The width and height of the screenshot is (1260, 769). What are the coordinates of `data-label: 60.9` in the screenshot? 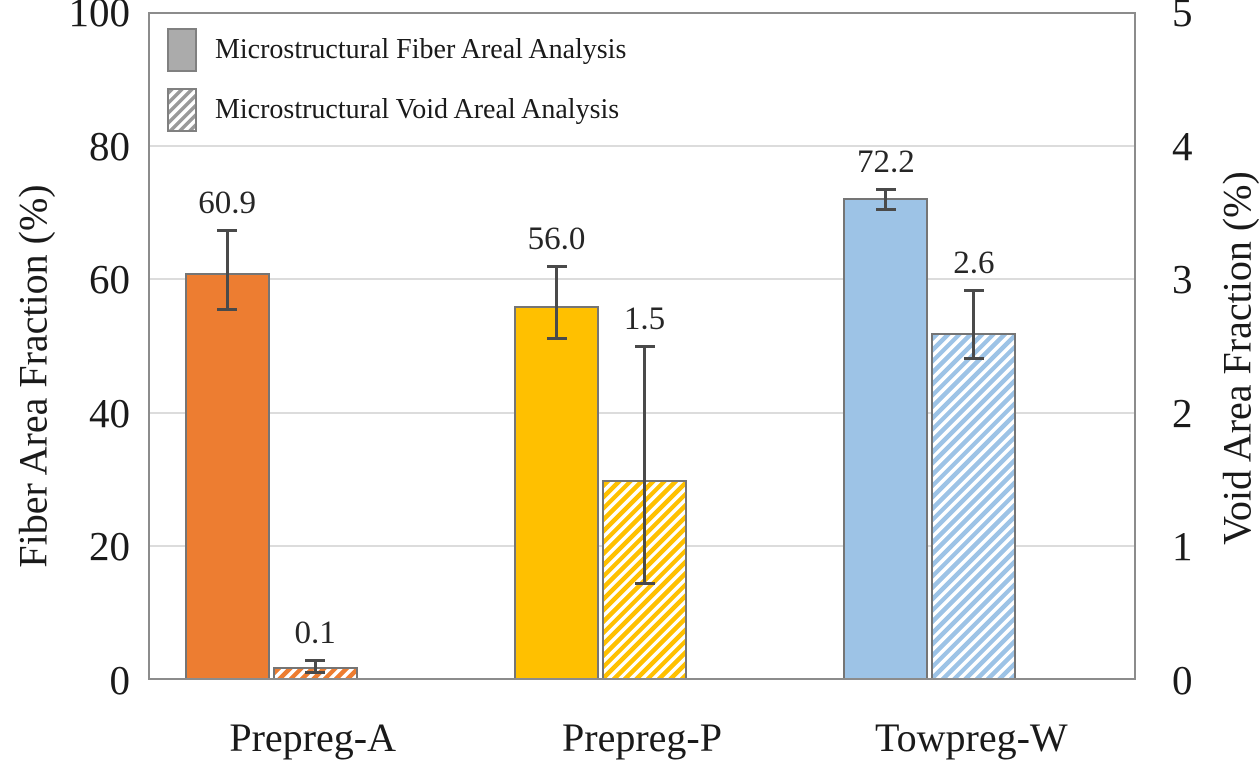 It's located at (227, 202).